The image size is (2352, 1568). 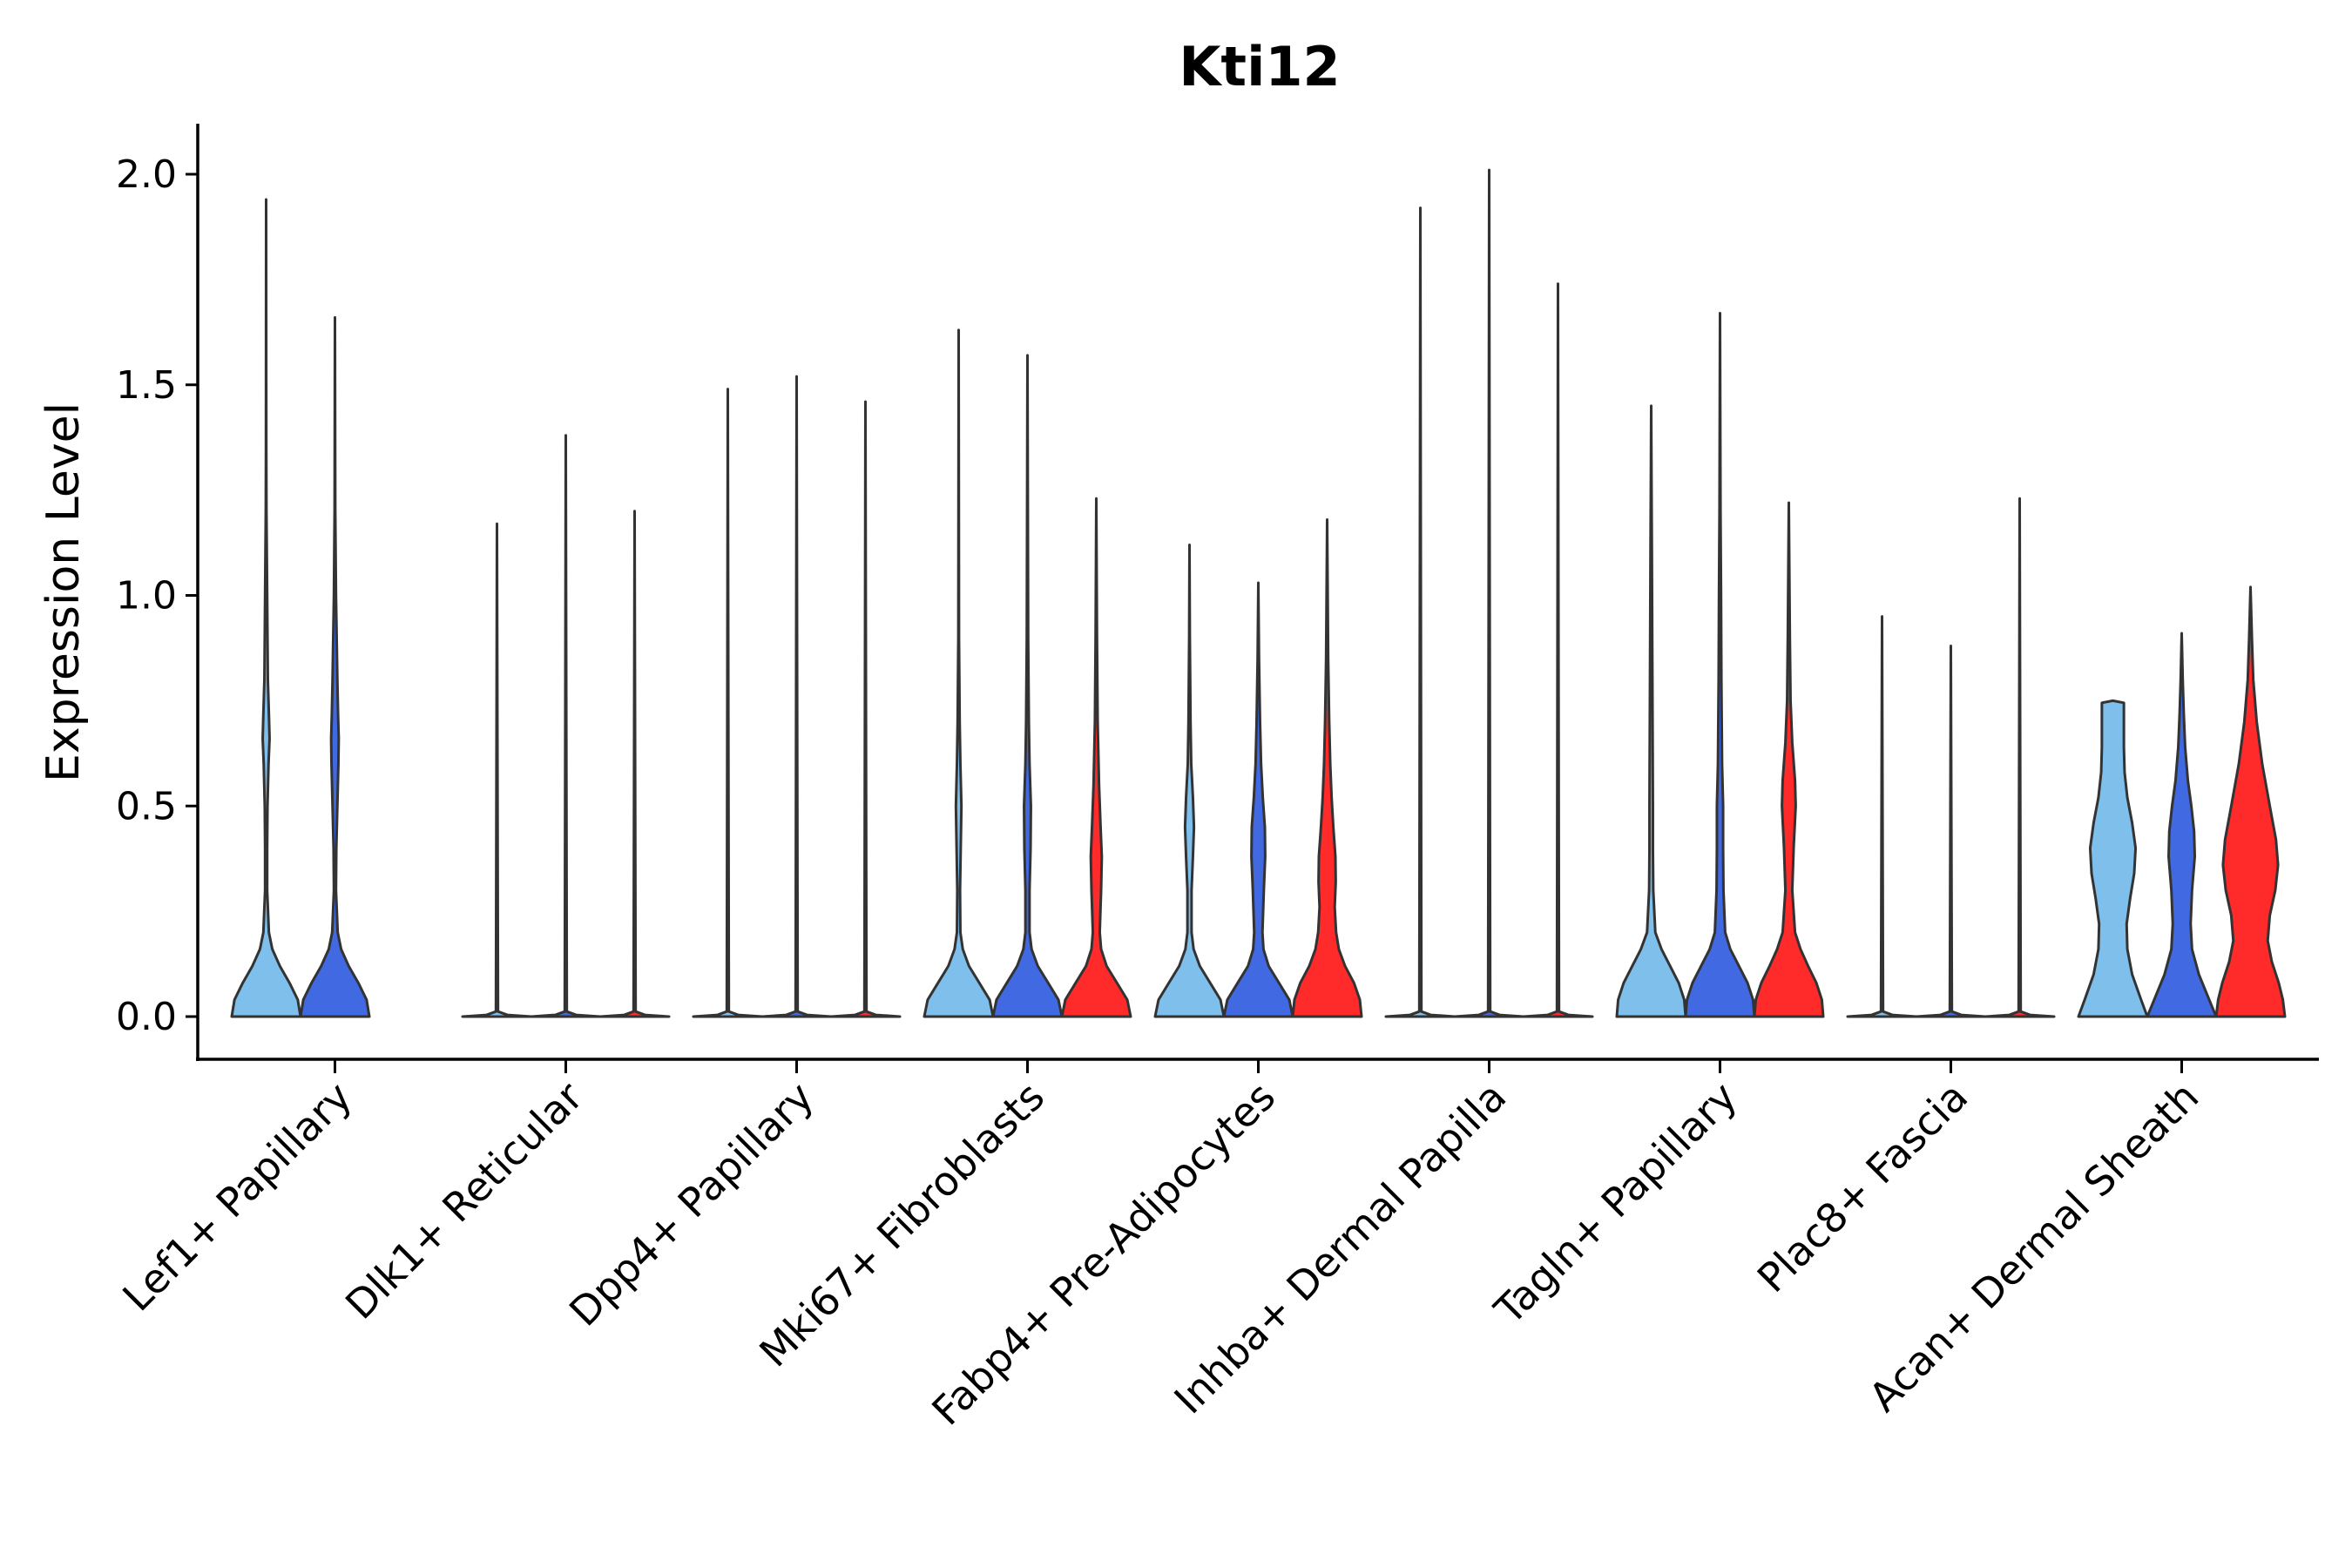 What do you see at coordinates (146, 174) in the screenshot?
I see `y-tick-label: 2.0` at bounding box center [146, 174].